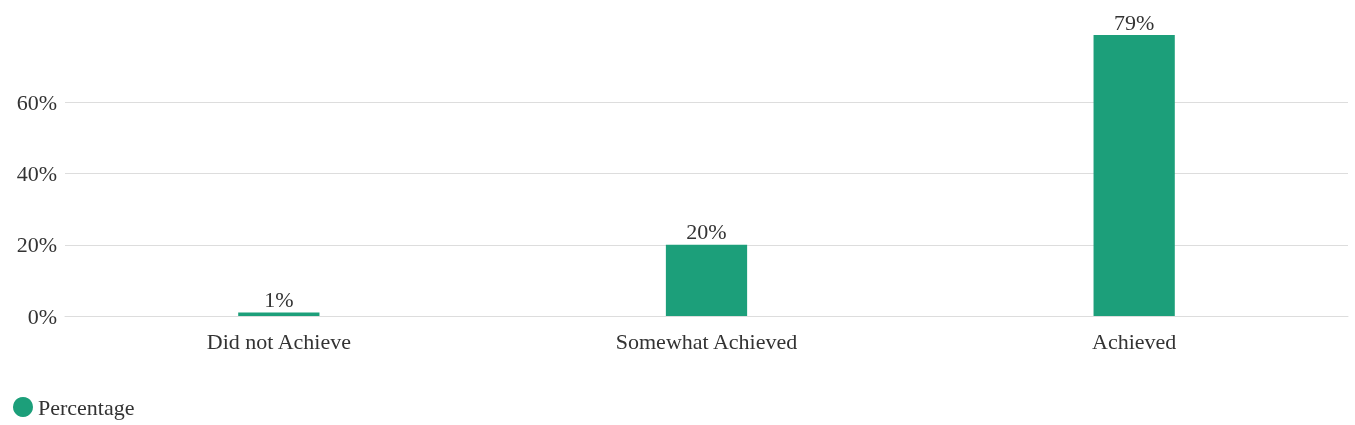 This screenshot has height=425, width=1355. What do you see at coordinates (278, 341) in the screenshot?
I see `x-tick-label: Did not Achieve` at bounding box center [278, 341].